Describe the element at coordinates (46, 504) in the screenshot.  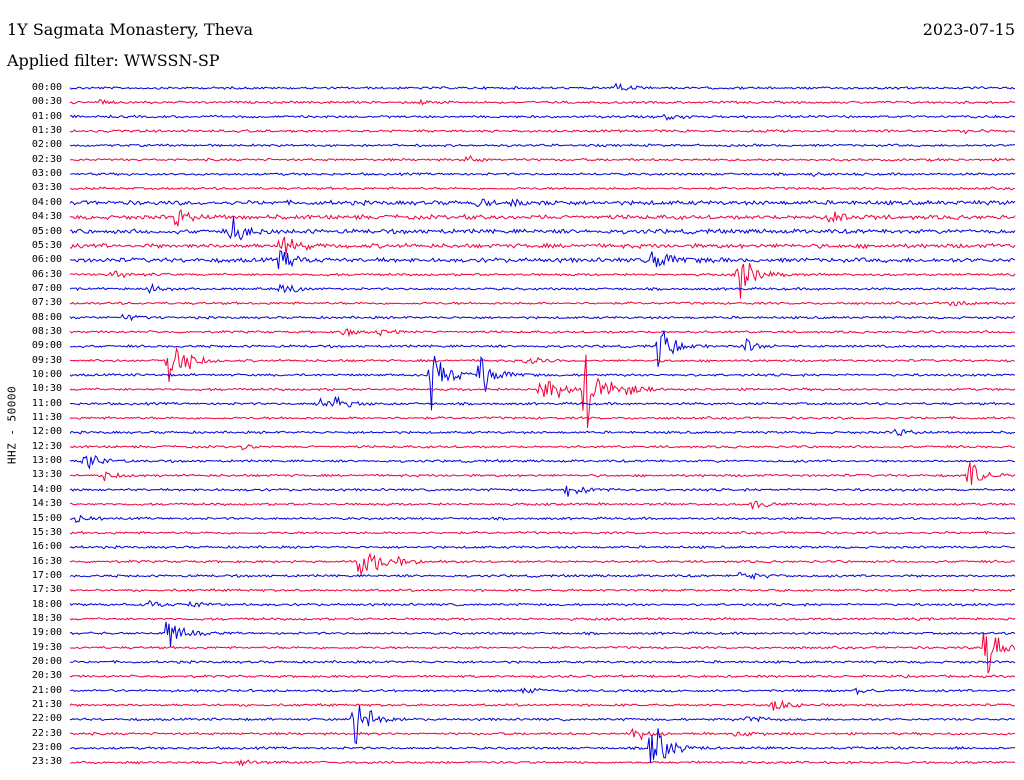
I see `time-label: 14:30` at that location.